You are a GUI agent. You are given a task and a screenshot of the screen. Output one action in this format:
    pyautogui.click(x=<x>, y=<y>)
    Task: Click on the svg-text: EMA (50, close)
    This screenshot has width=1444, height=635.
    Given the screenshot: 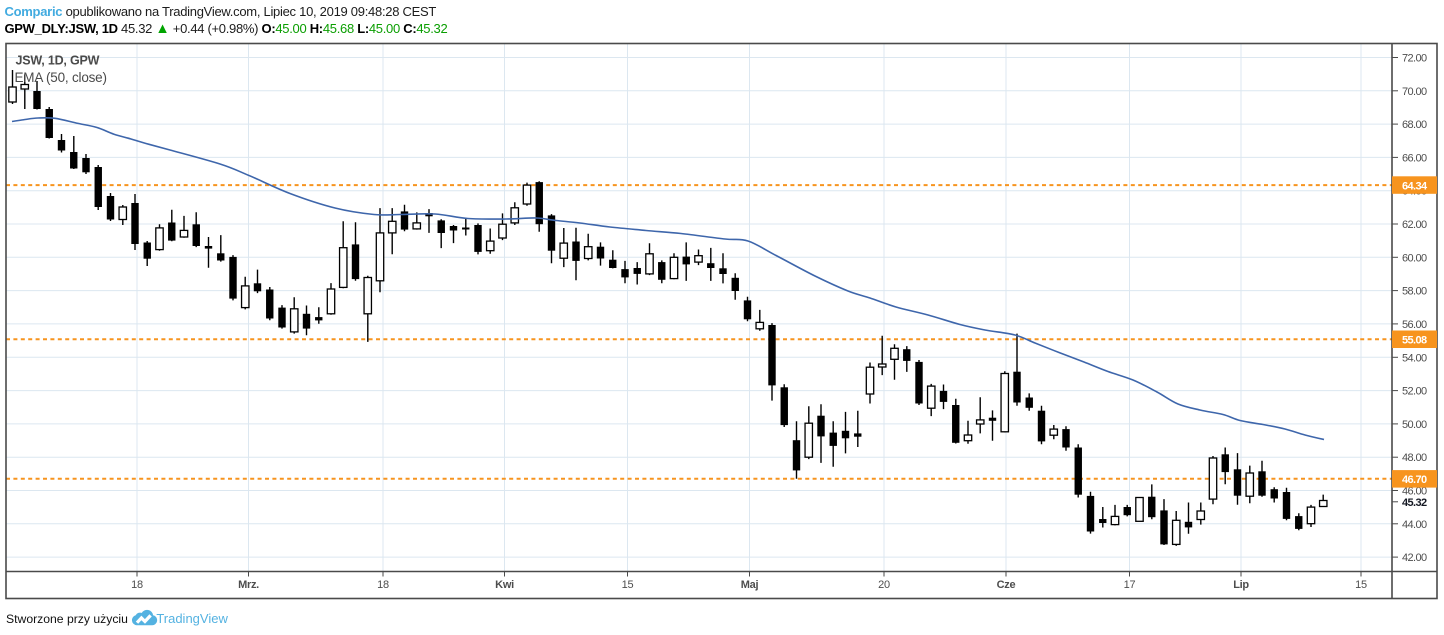 What is the action you would take?
    pyautogui.click(x=61, y=77)
    